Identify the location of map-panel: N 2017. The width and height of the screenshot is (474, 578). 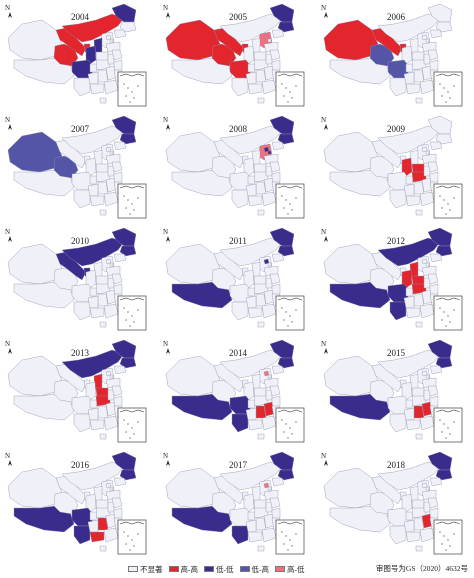
(237, 504).